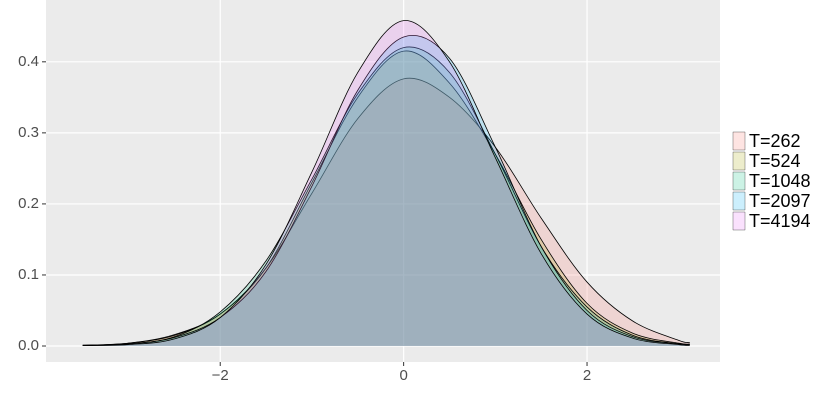  Describe the element at coordinates (780, 181) in the screenshot. I see `legend-label: T=1048` at that location.